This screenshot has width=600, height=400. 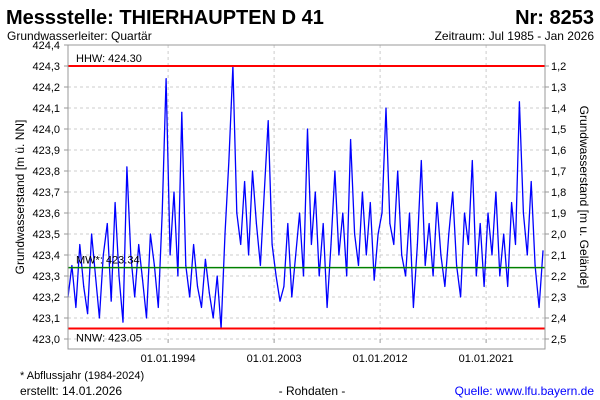 I want to click on x-tick-label: 01.01.2003, so click(x=274, y=359).